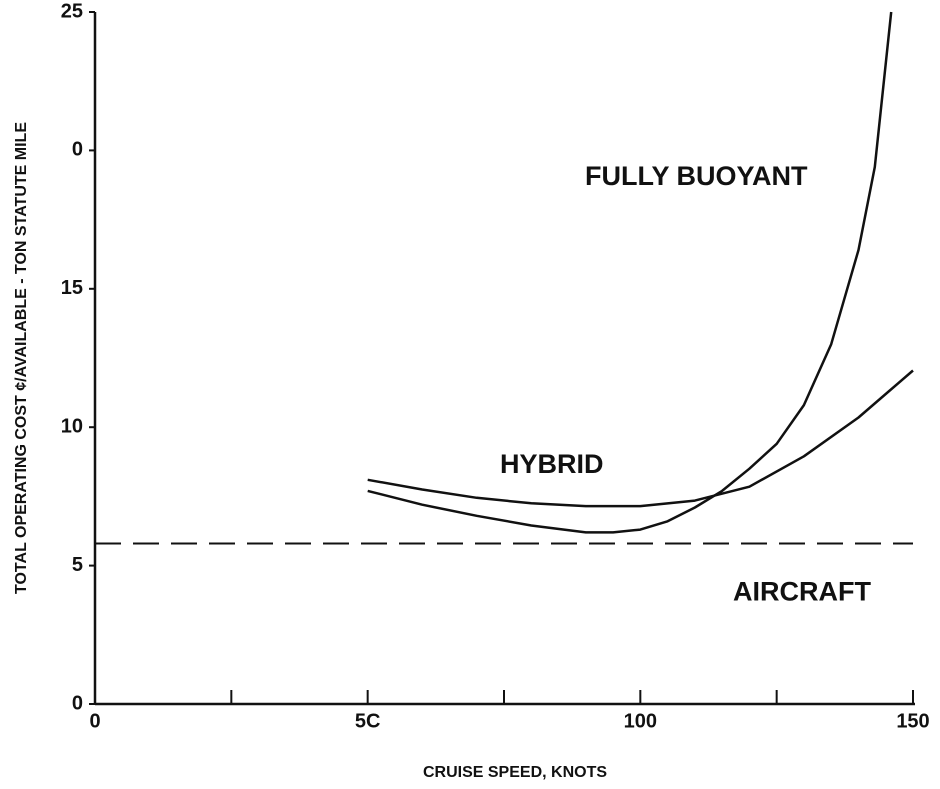 This screenshot has height=789, width=940. What do you see at coordinates (72, 426) in the screenshot?
I see `y-tick-label: 10` at bounding box center [72, 426].